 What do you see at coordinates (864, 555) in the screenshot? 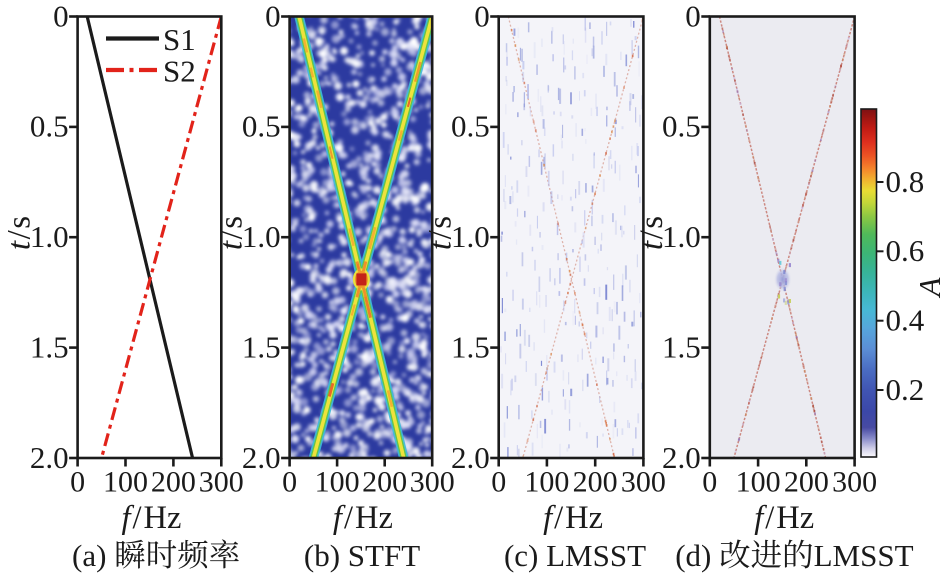
I see `svg-text: LMSST` at bounding box center [864, 555].